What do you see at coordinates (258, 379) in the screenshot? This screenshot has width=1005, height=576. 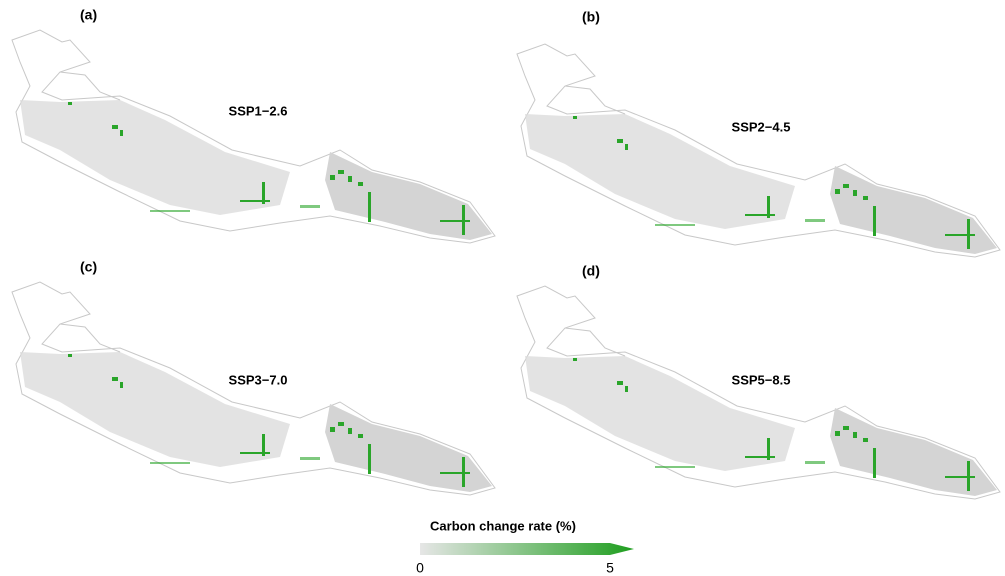 I see `panel-title: SSP3−7.0` at bounding box center [258, 379].